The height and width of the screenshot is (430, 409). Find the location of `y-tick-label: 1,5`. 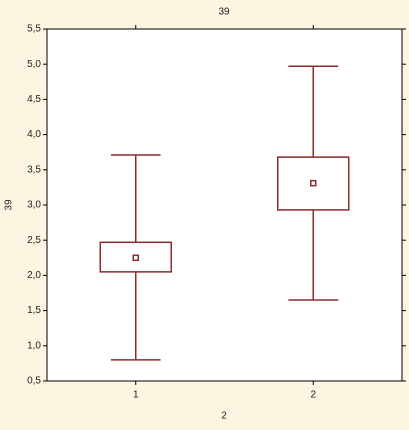

y-tick-label: 1,5 is located at coordinates (34, 310).